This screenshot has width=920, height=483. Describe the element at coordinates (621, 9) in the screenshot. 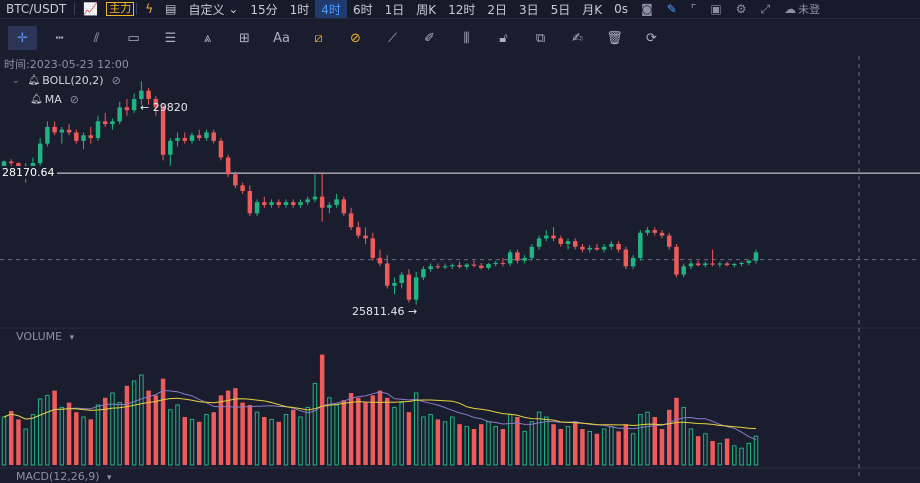

I see `interval-0s: 0s` at that location.